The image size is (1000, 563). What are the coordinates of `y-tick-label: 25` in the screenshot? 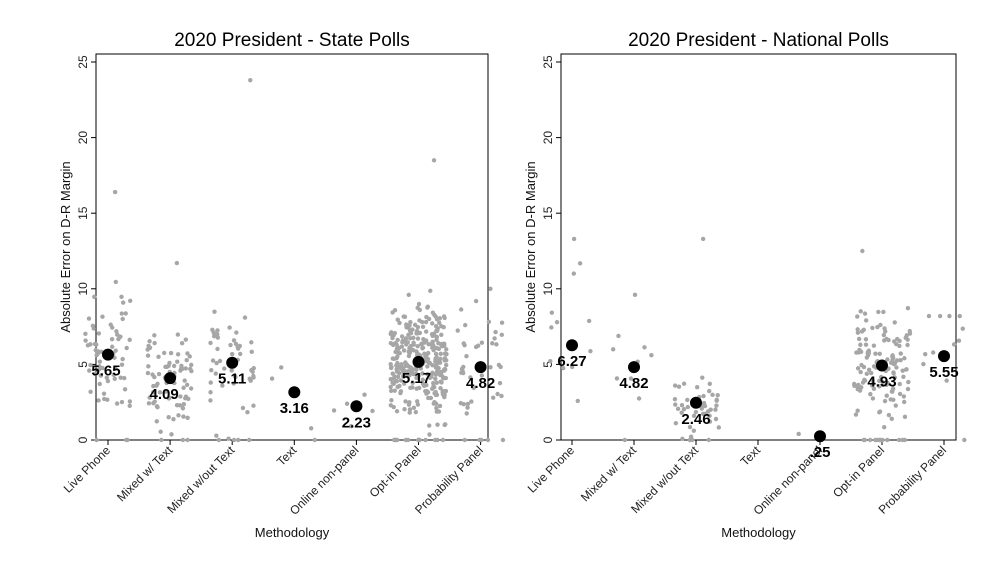 It's located at (83, 62).